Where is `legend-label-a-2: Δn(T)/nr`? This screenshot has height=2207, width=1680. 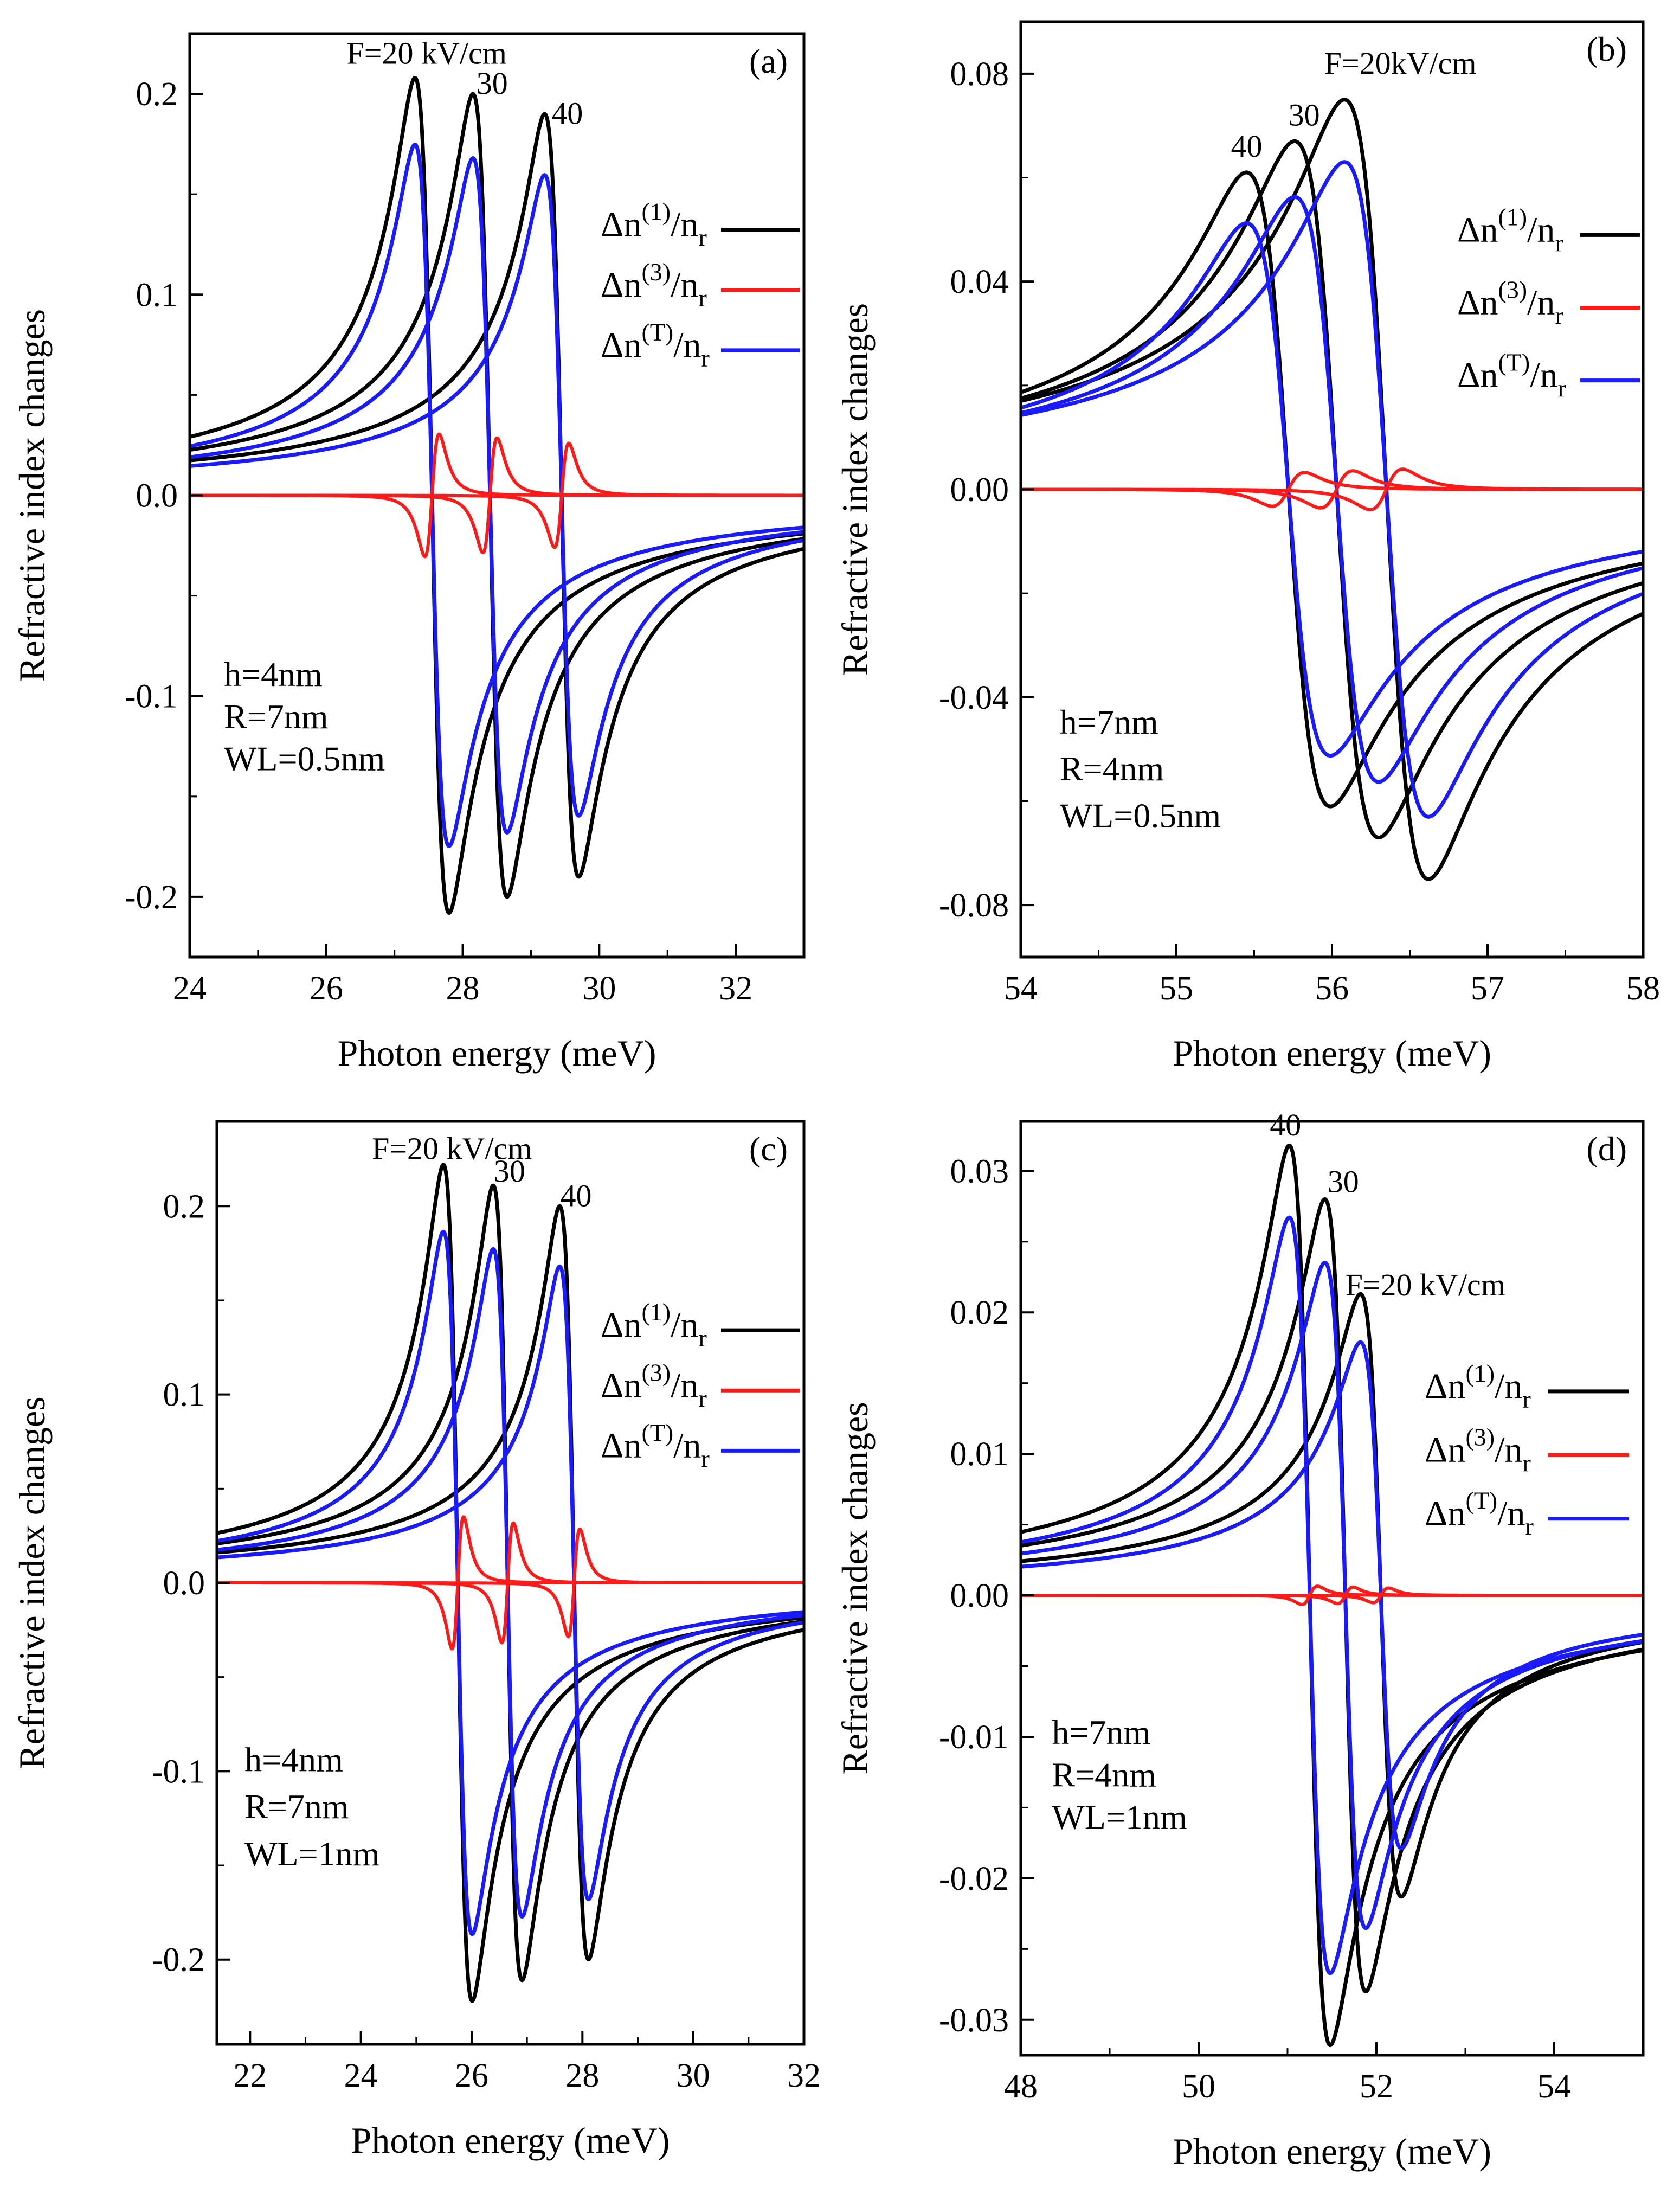 legend-label-a-2: Δn(T)/nr is located at coordinates (655, 345).